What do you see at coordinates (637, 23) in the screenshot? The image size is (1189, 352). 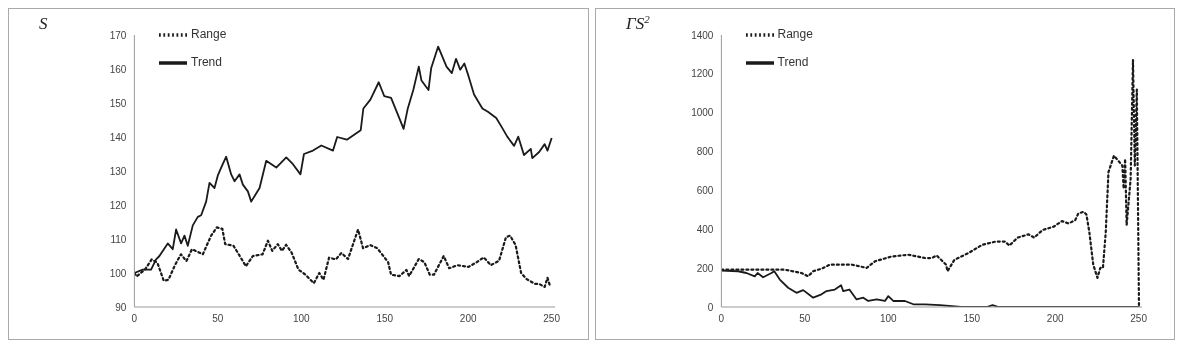 I see `y-axis-title: ΓS$^{2}$` at bounding box center [637, 23].